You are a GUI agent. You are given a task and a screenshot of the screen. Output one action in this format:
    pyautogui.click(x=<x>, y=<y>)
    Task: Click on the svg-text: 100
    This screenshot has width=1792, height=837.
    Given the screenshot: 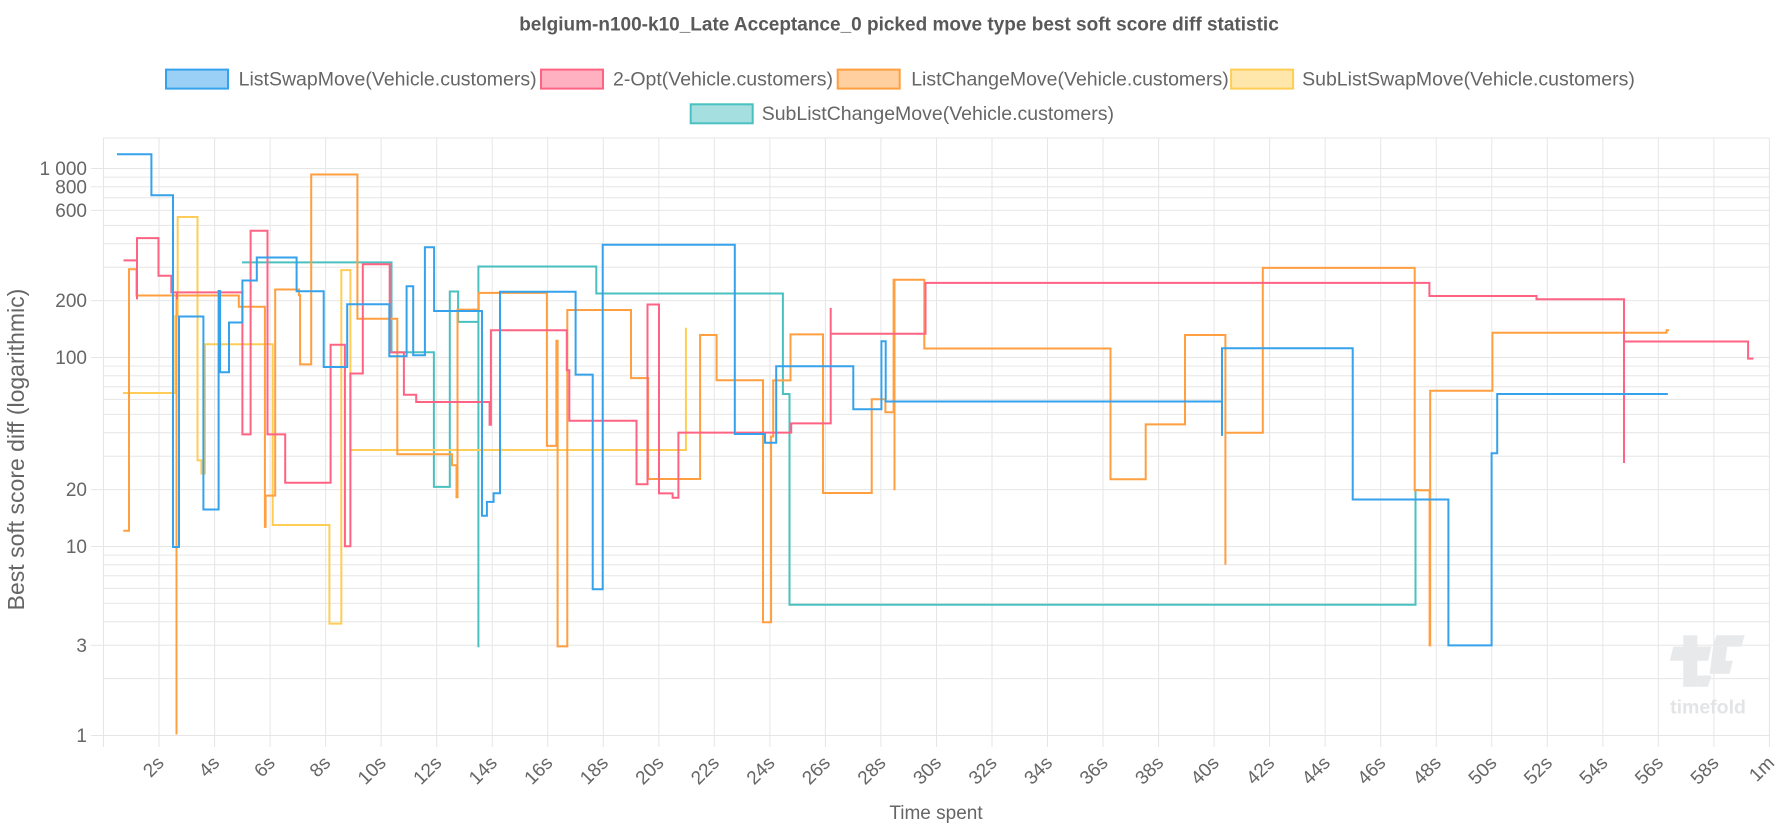 What is the action you would take?
    pyautogui.click(x=71, y=358)
    